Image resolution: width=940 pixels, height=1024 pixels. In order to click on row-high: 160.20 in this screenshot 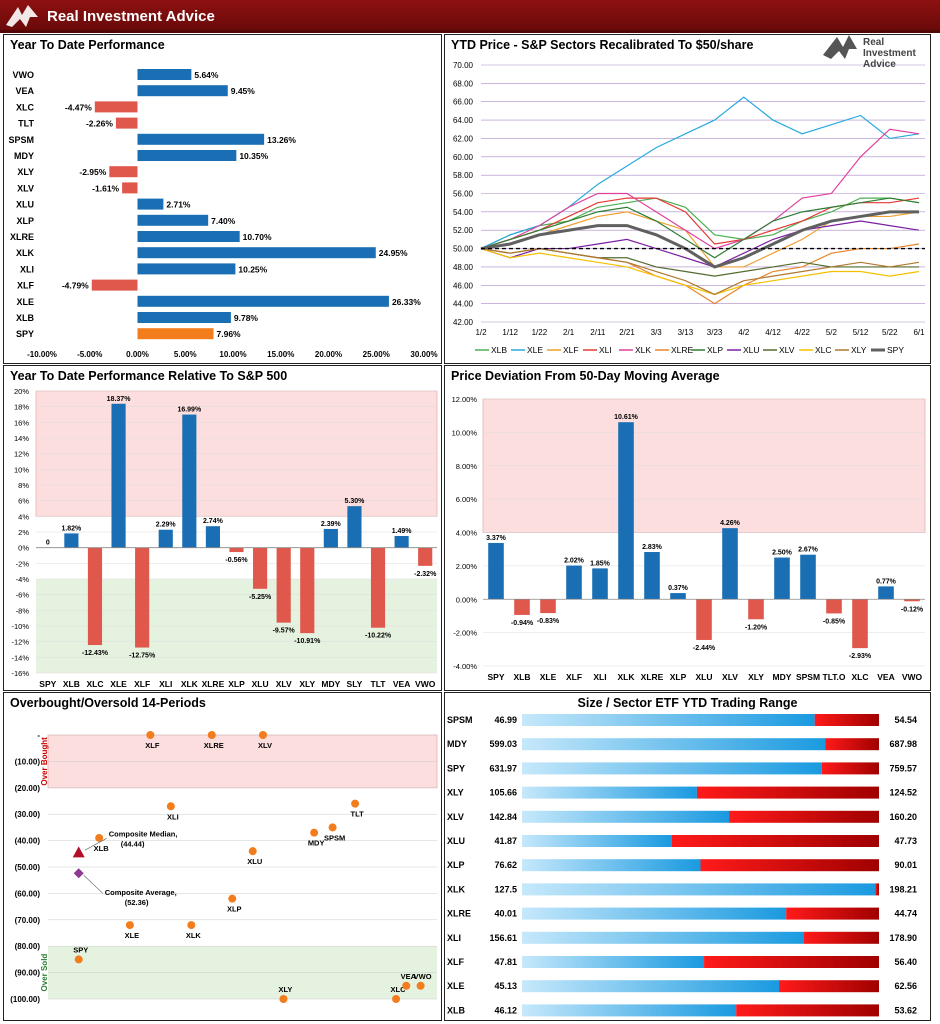, I will do `click(903, 817)`.